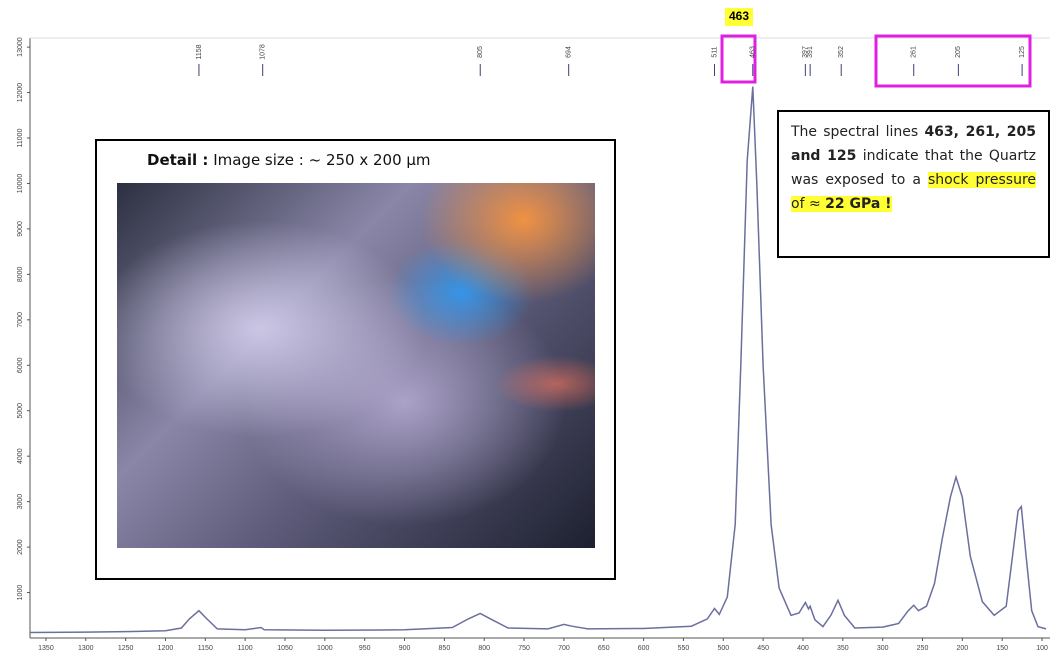 Image resolution: width=1058 pixels, height=672 pixels. Describe the element at coordinates (569, 52) in the screenshot. I see `peak-label: 694` at that location.